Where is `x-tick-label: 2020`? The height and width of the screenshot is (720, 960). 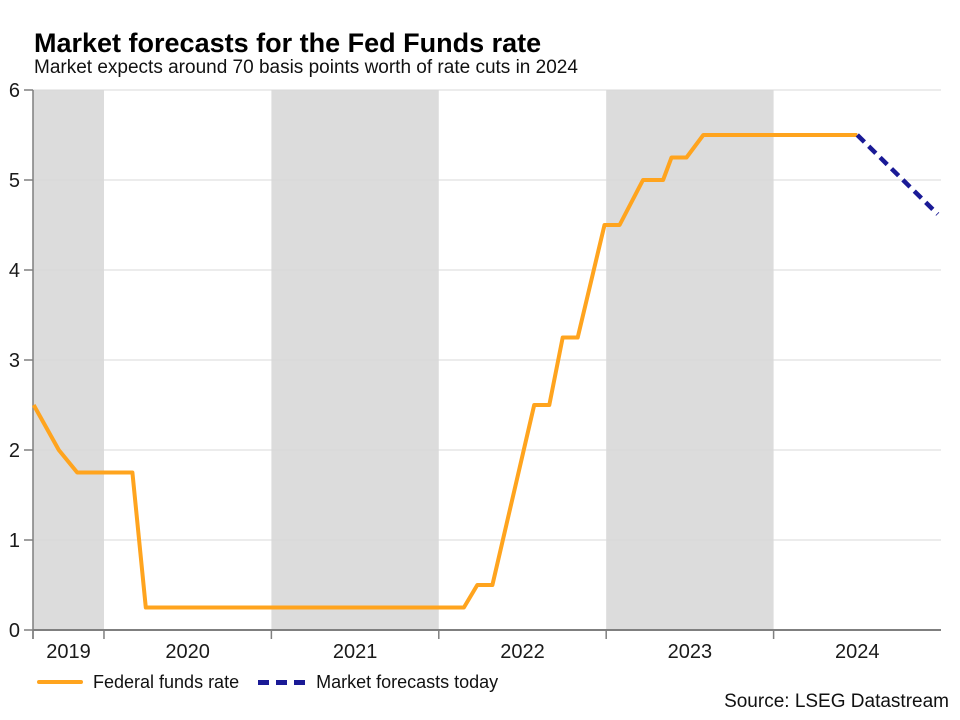
x-tick-label: 2020 is located at coordinates (187, 652).